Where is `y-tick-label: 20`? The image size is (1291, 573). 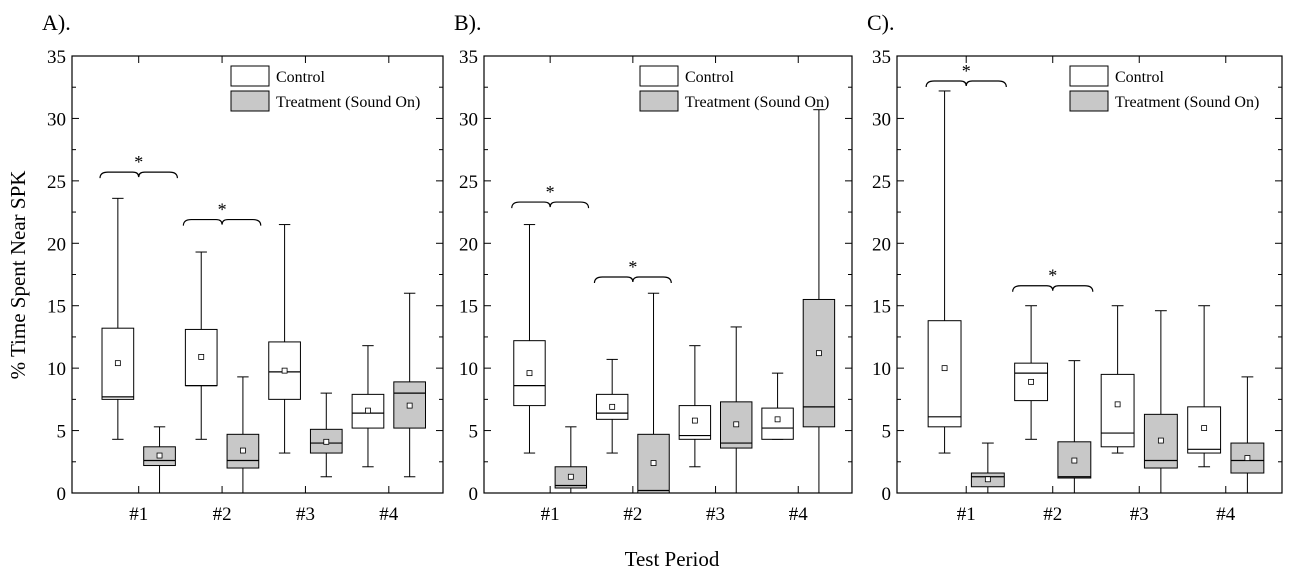
y-tick-label: 20 is located at coordinates (56, 244).